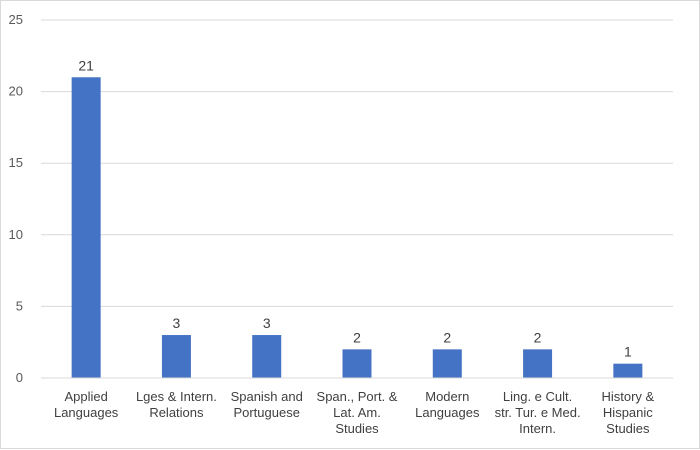 Image resolution: width=700 pixels, height=450 pixels. What do you see at coordinates (357, 396) in the screenshot?
I see `category-label-line: Span., Port. &` at bounding box center [357, 396].